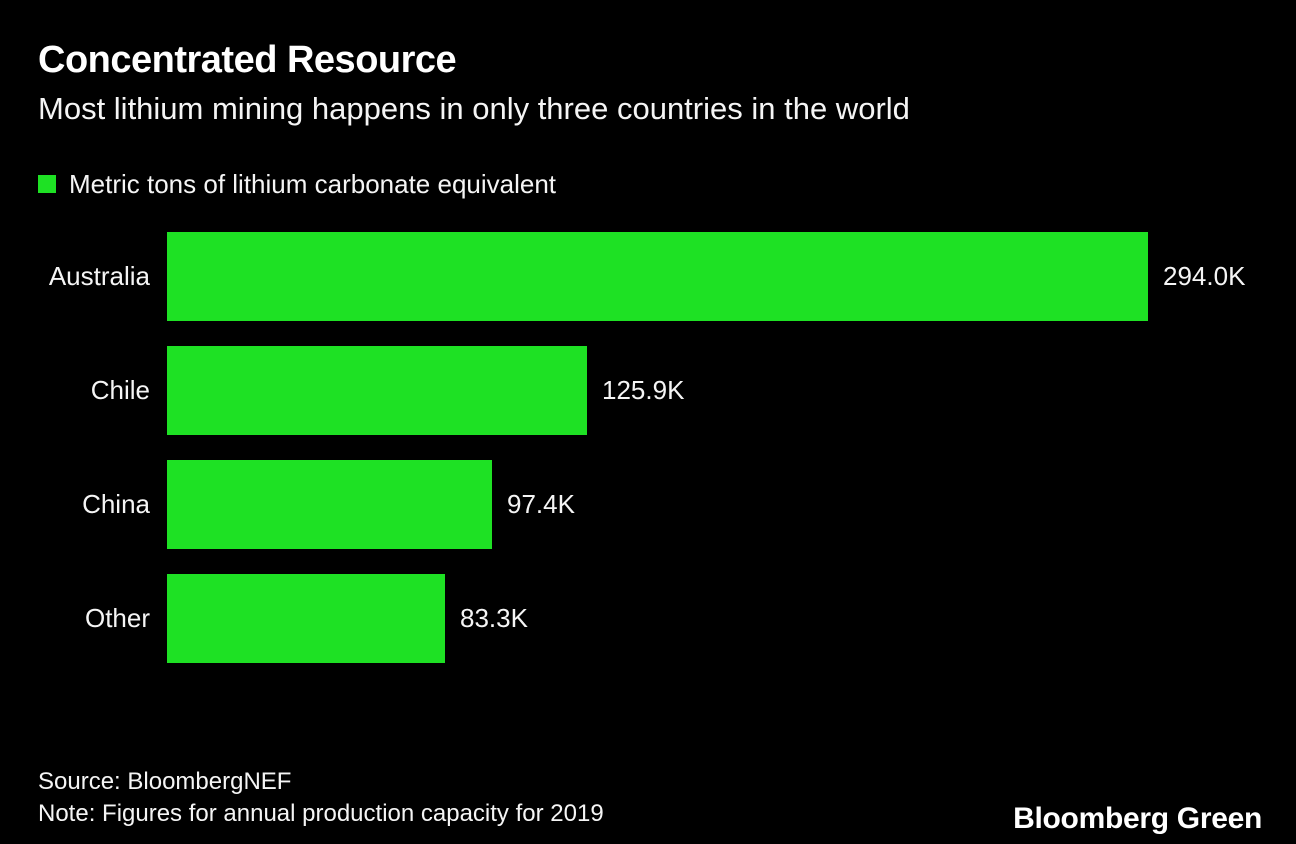 The height and width of the screenshot is (844, 1296). What do you see at coordinates (1204, 276) in the screenshot?
I see `bar-value-label: 294.0K` at bounding box center [1204, 276].